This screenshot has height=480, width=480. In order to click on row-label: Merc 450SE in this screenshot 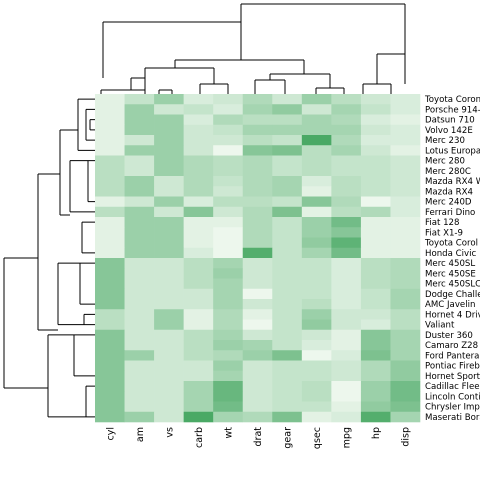, I will do `click(450, 274)`.